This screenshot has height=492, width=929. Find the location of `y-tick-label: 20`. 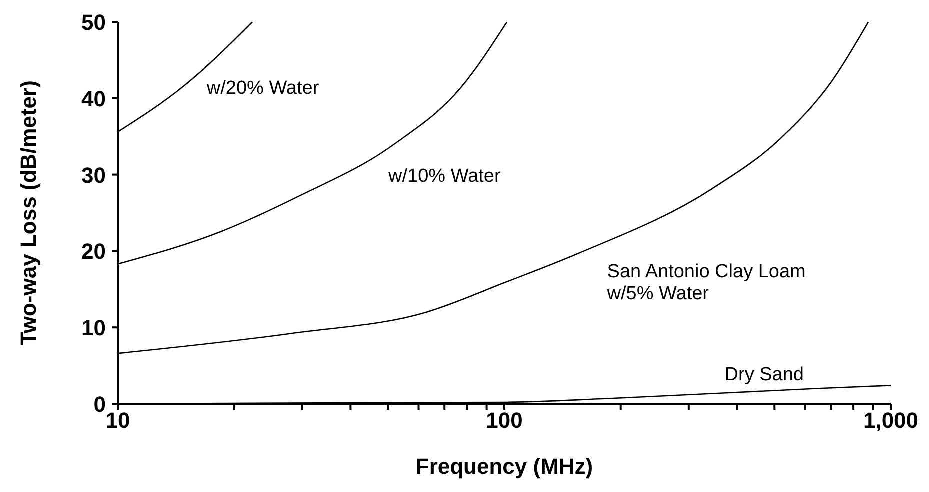

y-tick-label: 20 is located at coordinates (94, 251).